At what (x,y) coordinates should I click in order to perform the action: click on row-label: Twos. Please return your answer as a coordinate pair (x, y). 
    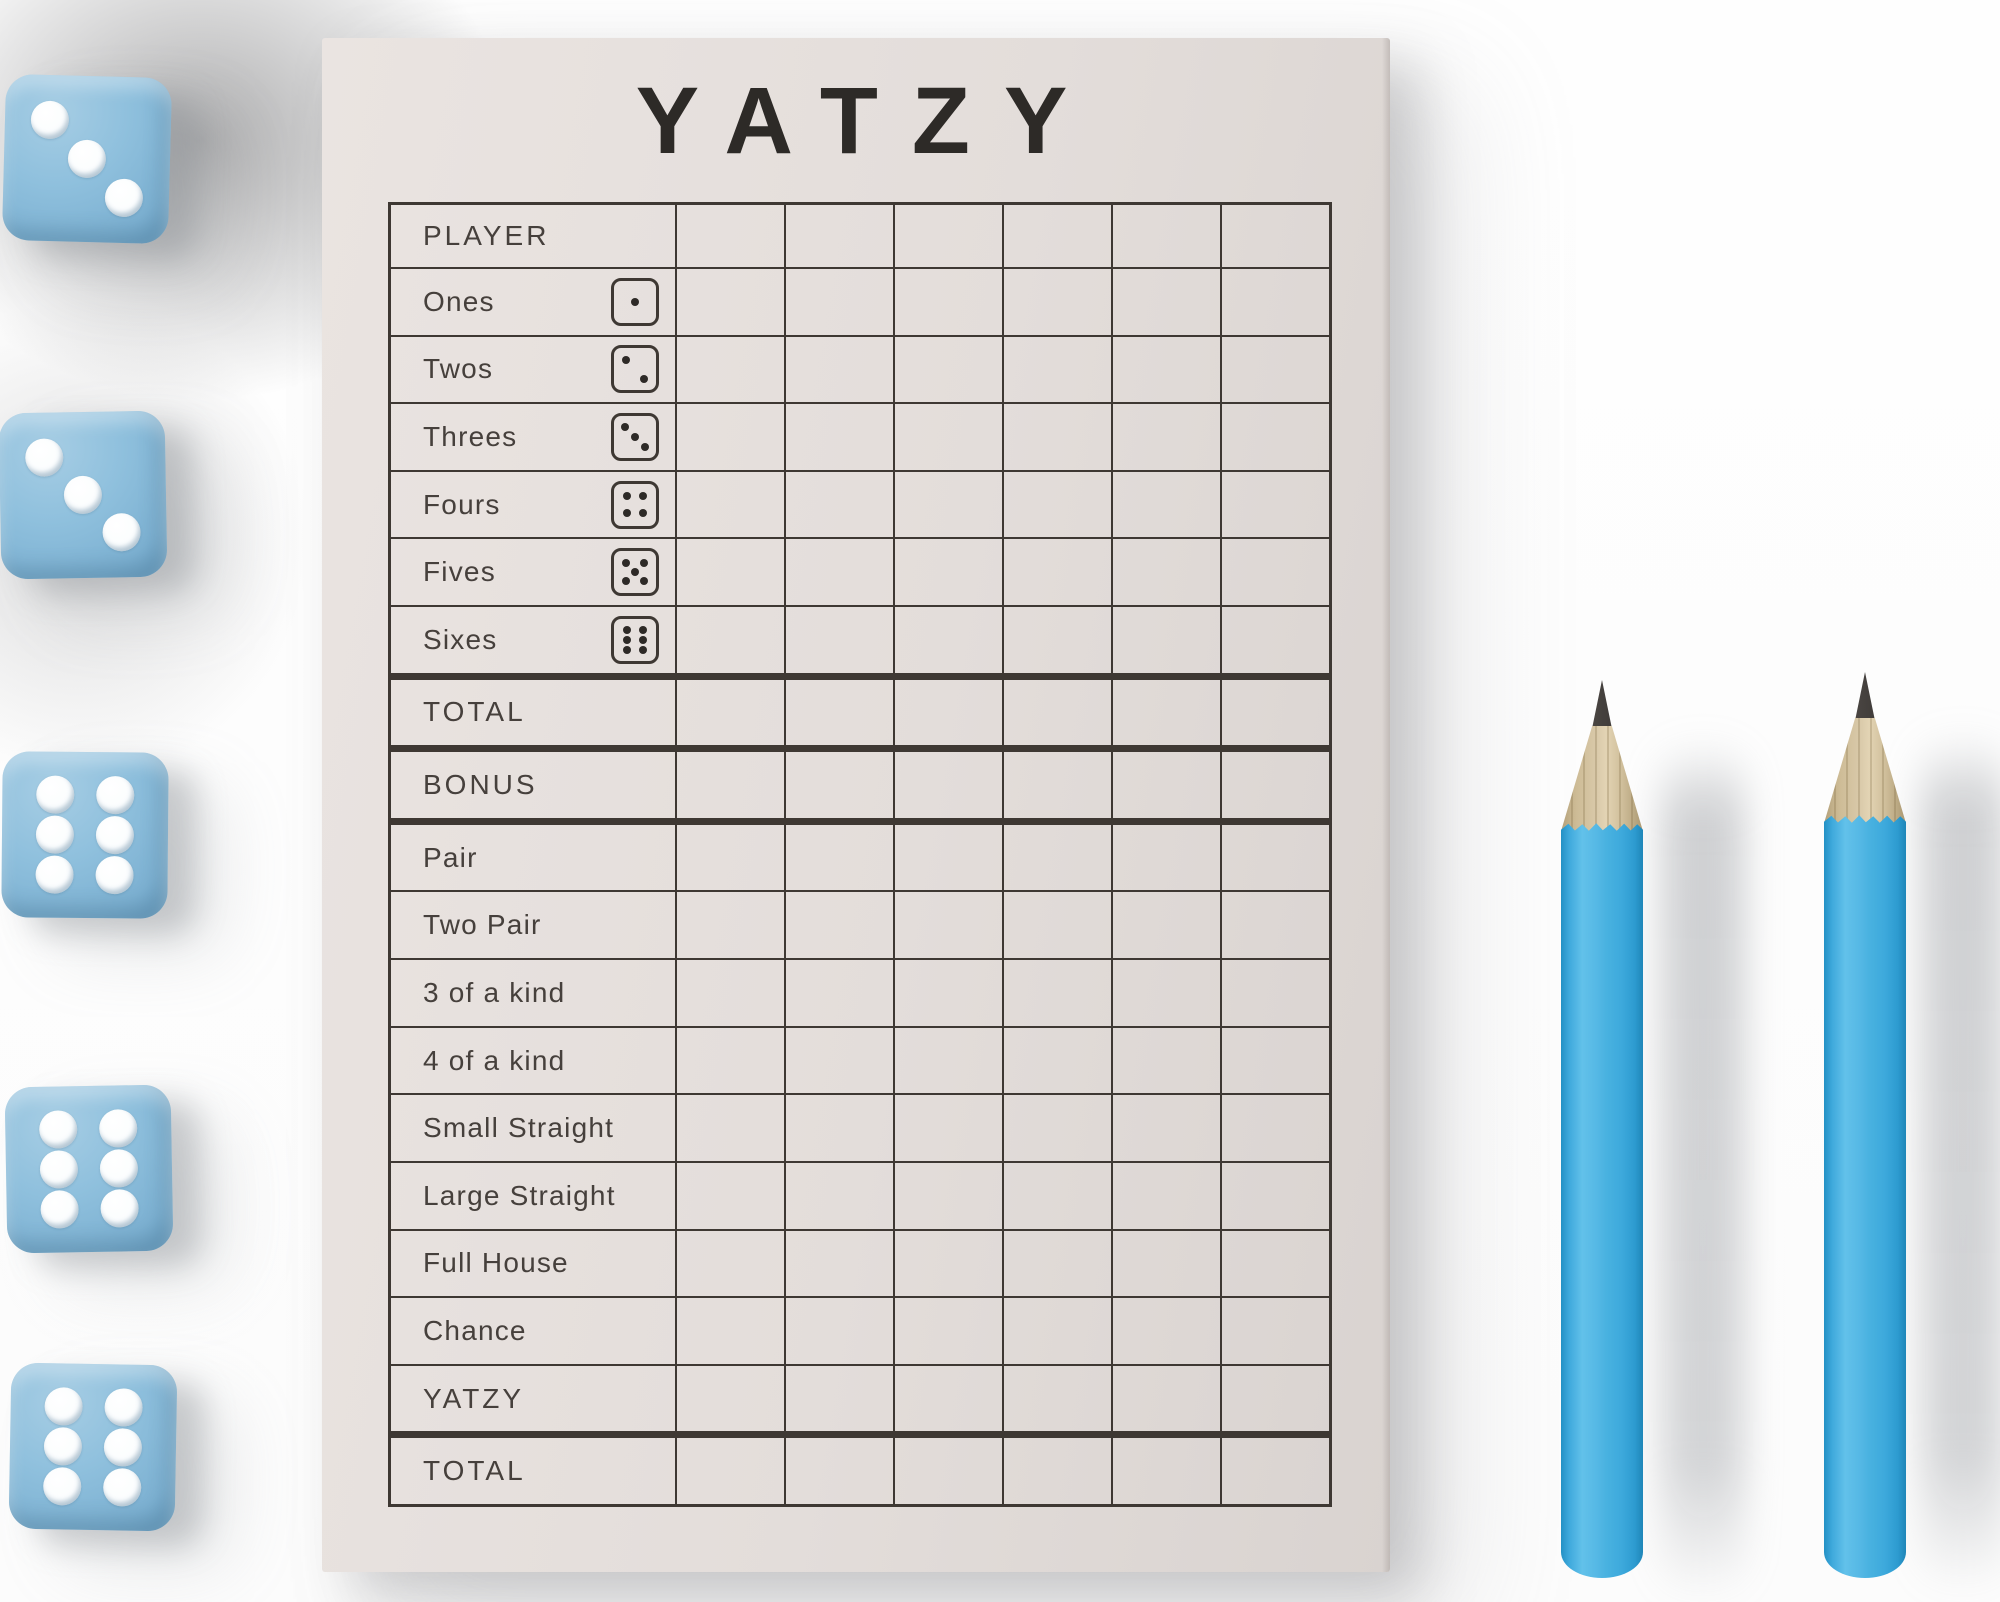
    Looking at the image, I should click on (458, 369).